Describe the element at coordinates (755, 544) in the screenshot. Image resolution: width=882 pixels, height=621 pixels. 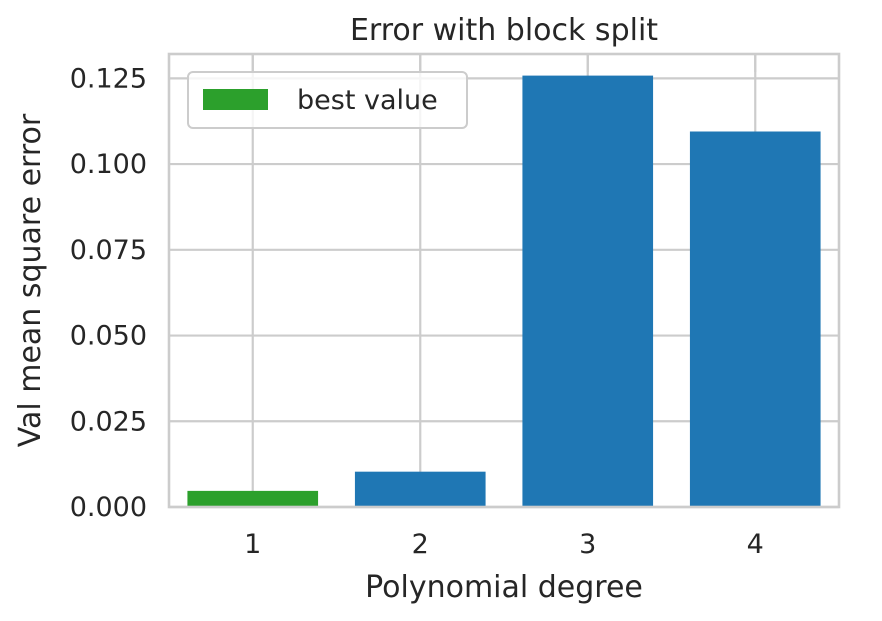
I see `x-tick-label: 4` at that location.